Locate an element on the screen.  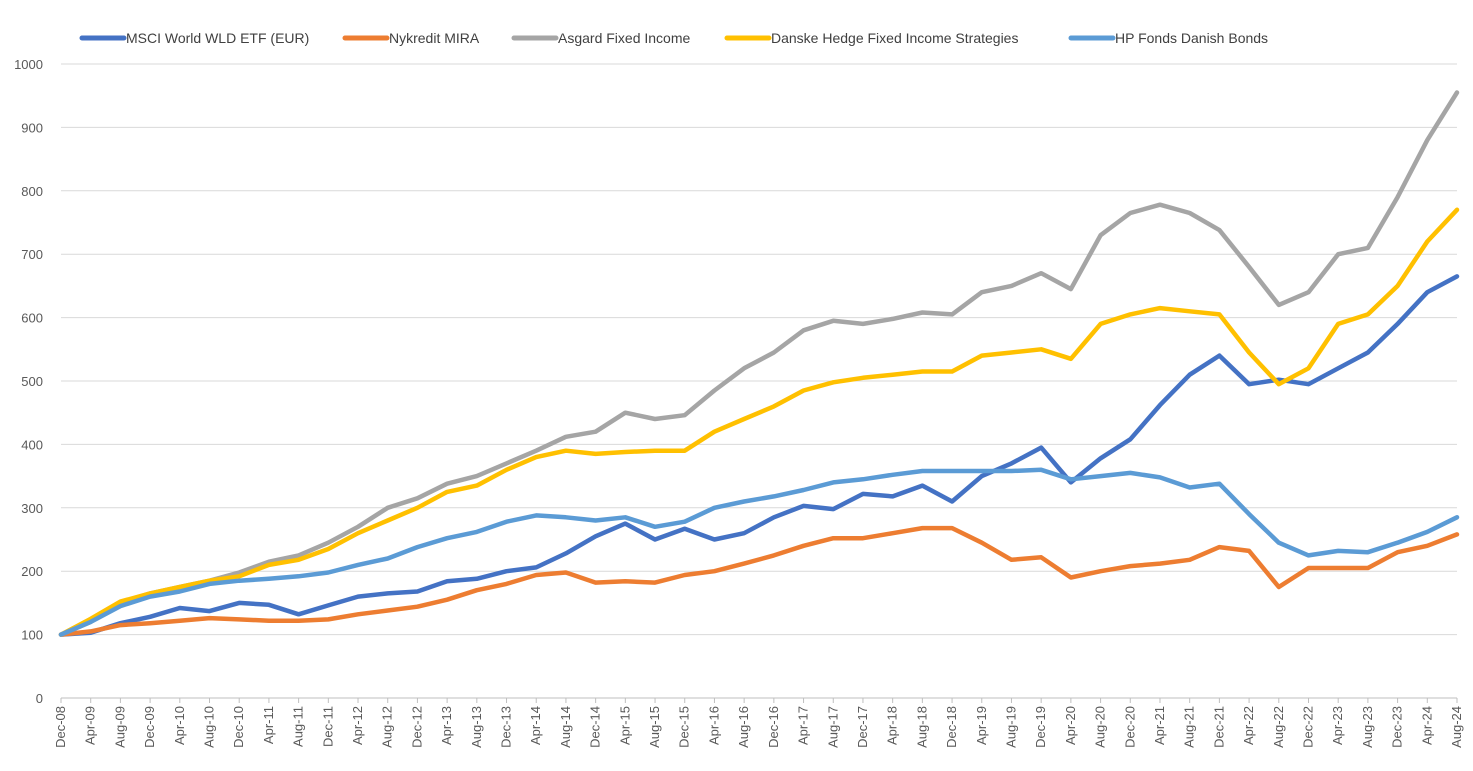
x-tick-label: Apr-24 is located at coordinates (1426, 725).